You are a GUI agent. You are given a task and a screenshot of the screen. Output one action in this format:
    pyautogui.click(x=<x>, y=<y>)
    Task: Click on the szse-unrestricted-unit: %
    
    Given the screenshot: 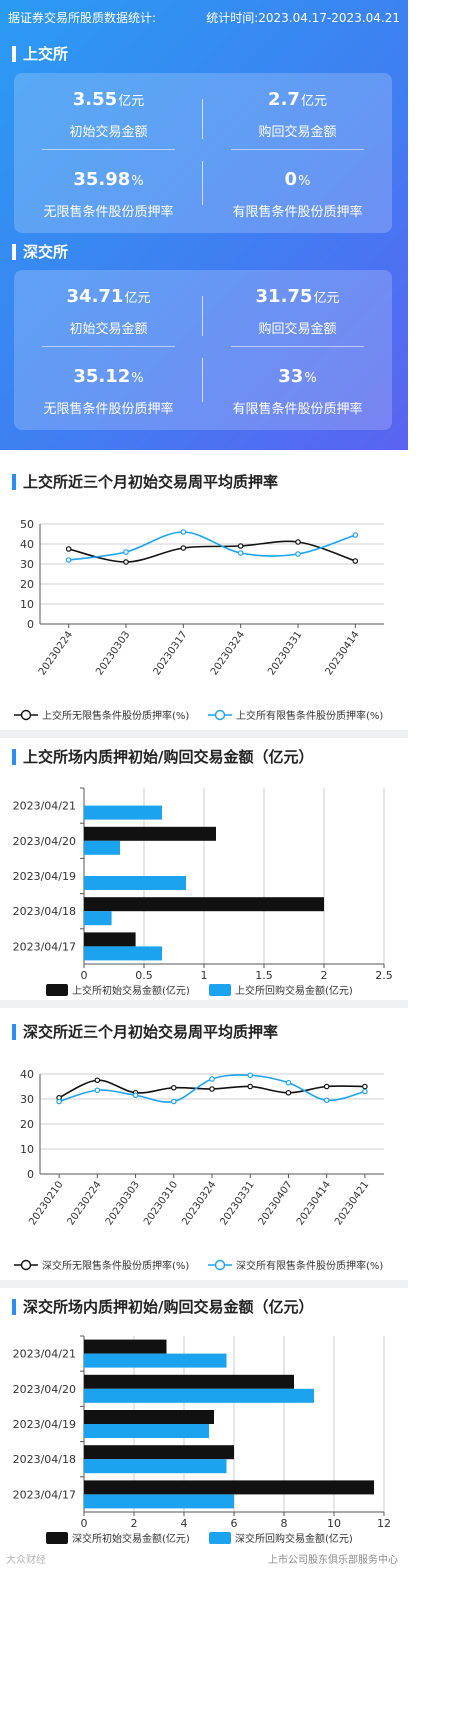 What is the action you would take?
    pyautogui.click(x=137, y=378)
    